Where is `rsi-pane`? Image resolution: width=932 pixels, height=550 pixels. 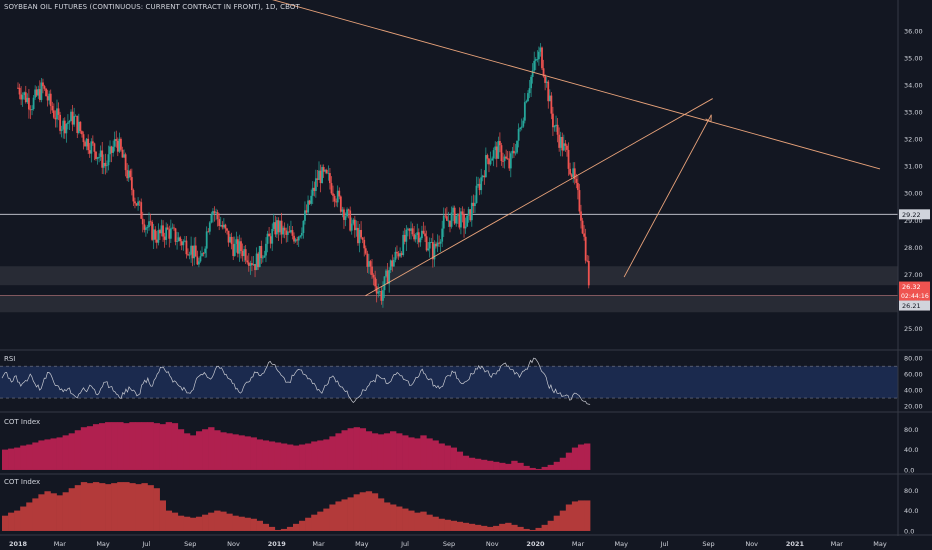
rsi-pane is located at coordinates (449, 381).